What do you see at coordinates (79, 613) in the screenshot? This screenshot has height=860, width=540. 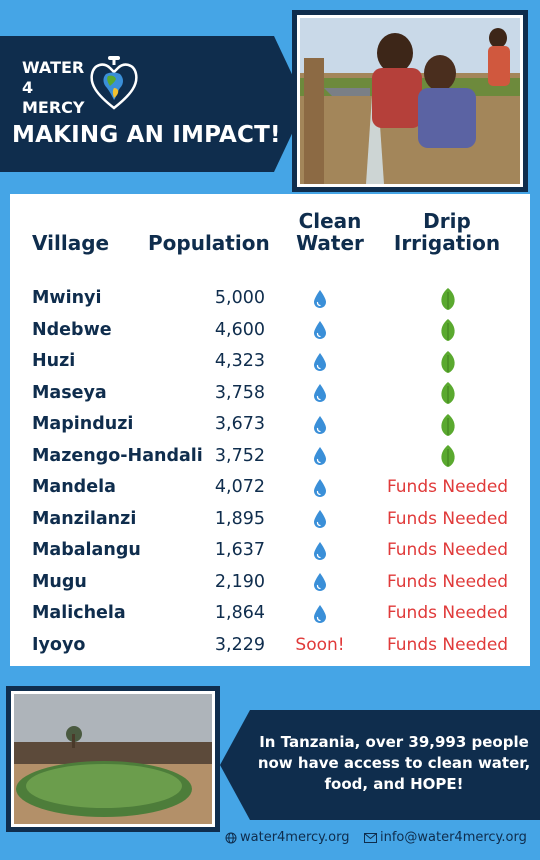 I see `village-name: Malichela` at bounding box center [79, 613].